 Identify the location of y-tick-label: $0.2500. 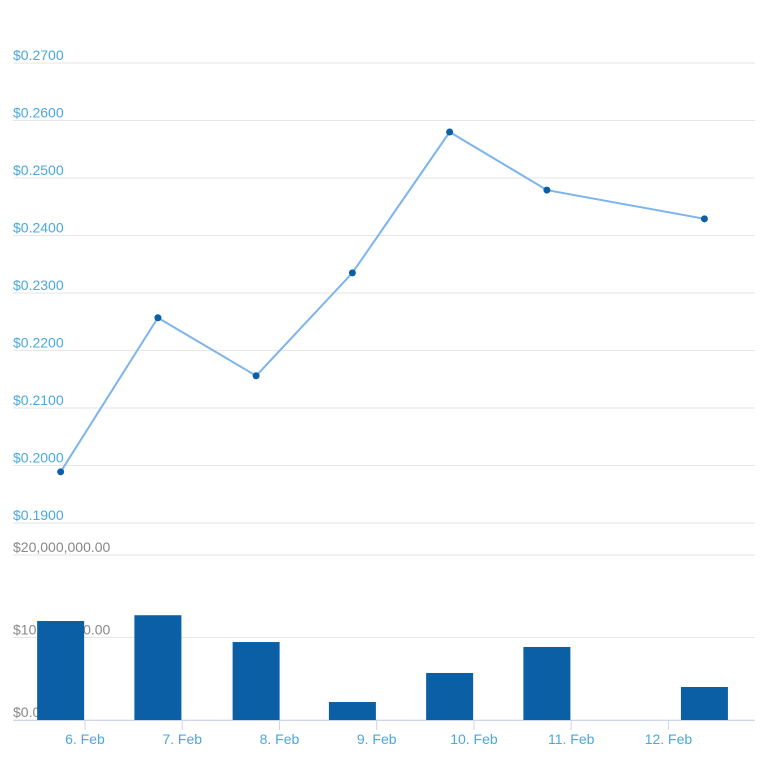
(38, 170).